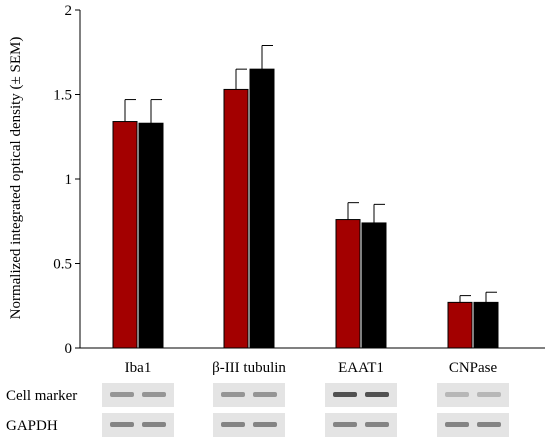  I want to click on y-tick-label: 0, so click(69, 349).